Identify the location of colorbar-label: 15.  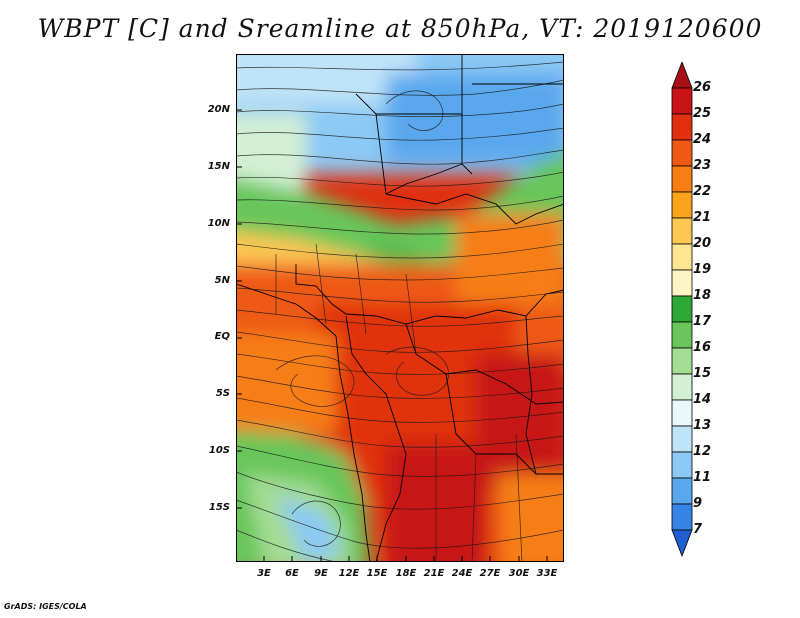
(702, 373).